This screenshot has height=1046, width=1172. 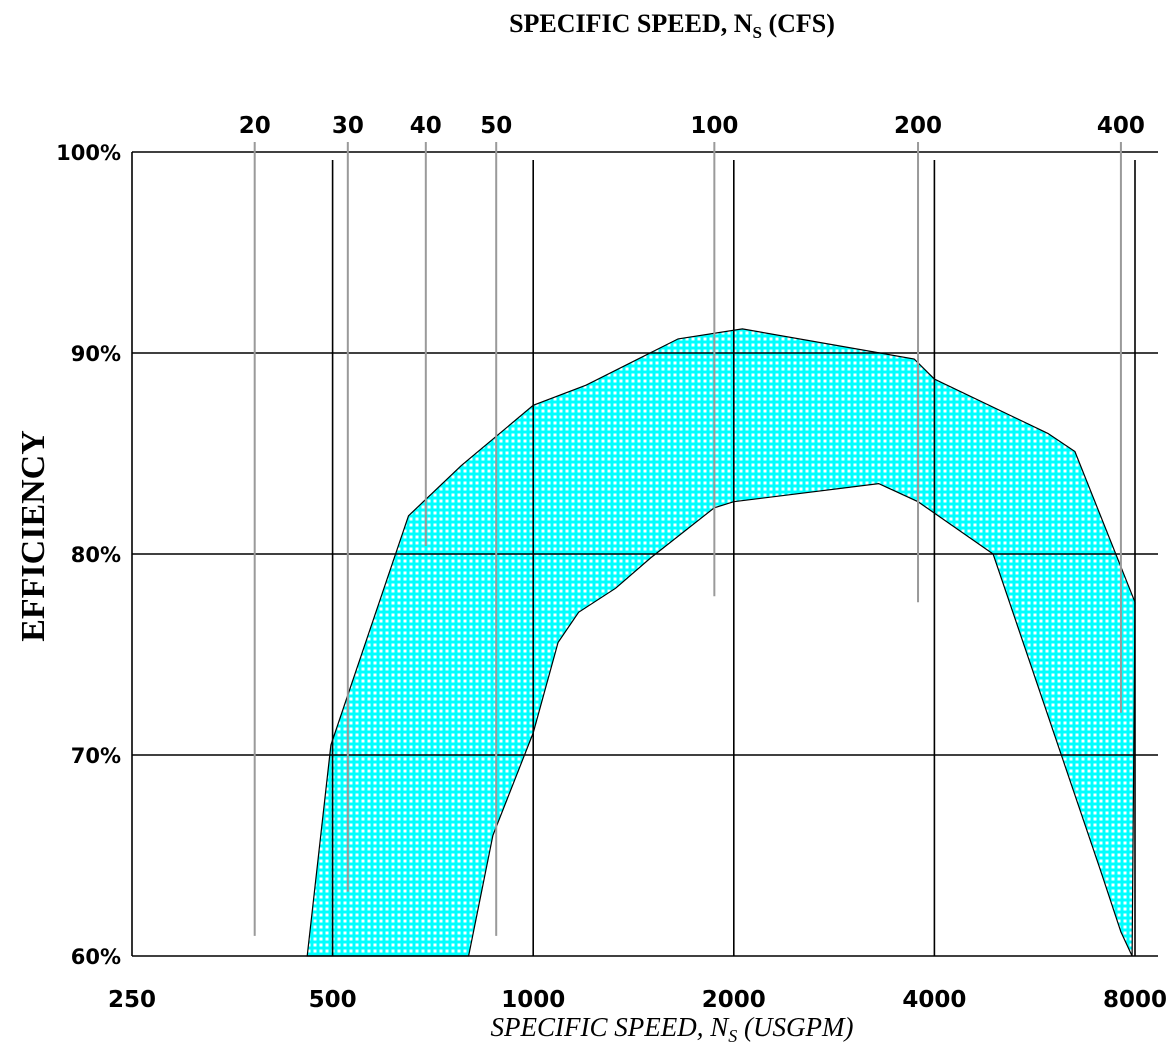 I want to click on top-tick-label: 20, so click(x=255, y=126).